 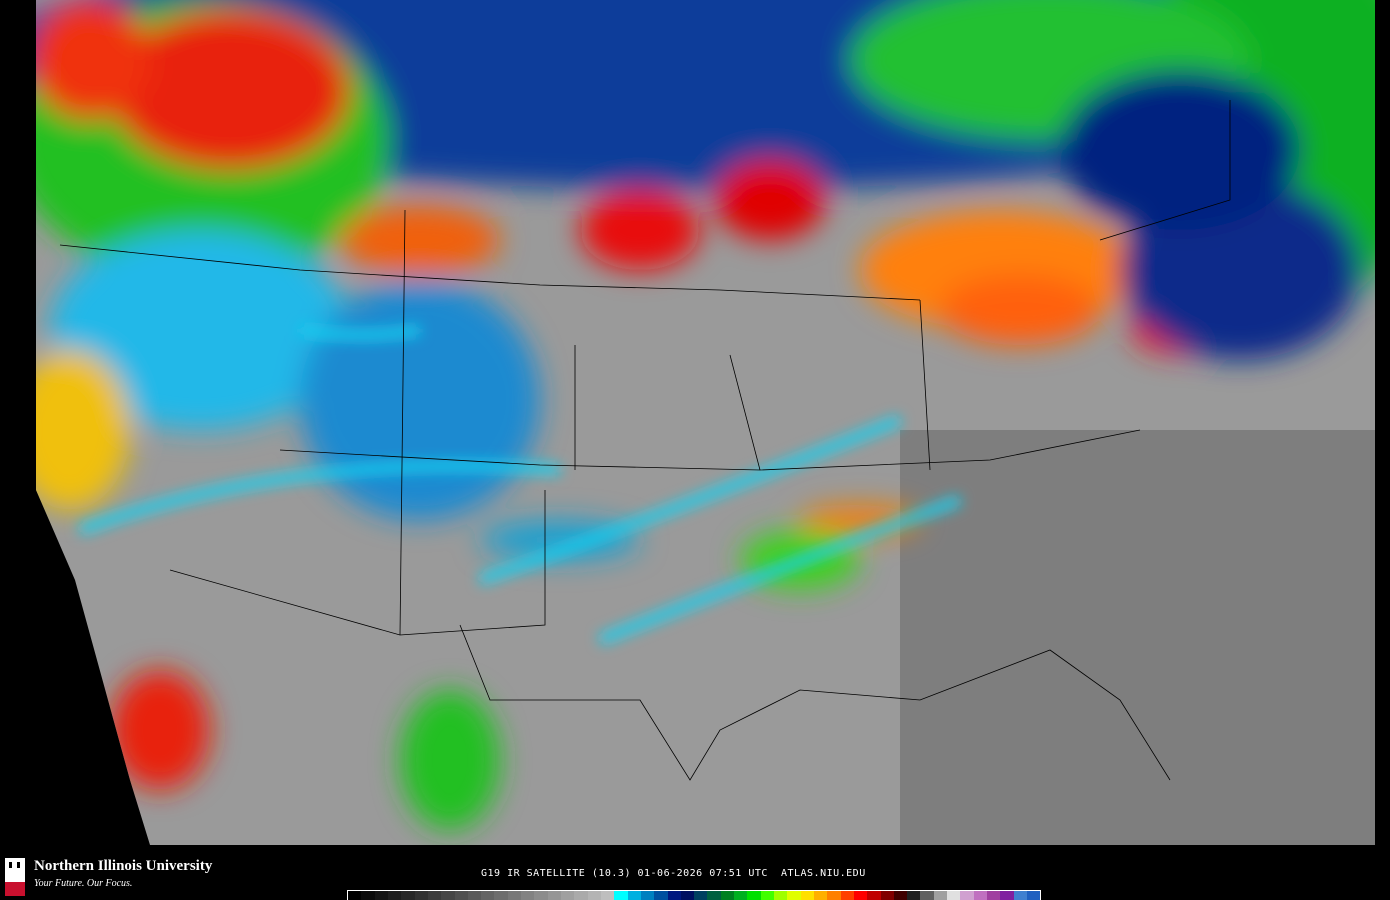 What do you see at coordinates (123, 866) in the screenshot?
I see `university-name: Northern Illinois University` at bounding box center [123, 866].